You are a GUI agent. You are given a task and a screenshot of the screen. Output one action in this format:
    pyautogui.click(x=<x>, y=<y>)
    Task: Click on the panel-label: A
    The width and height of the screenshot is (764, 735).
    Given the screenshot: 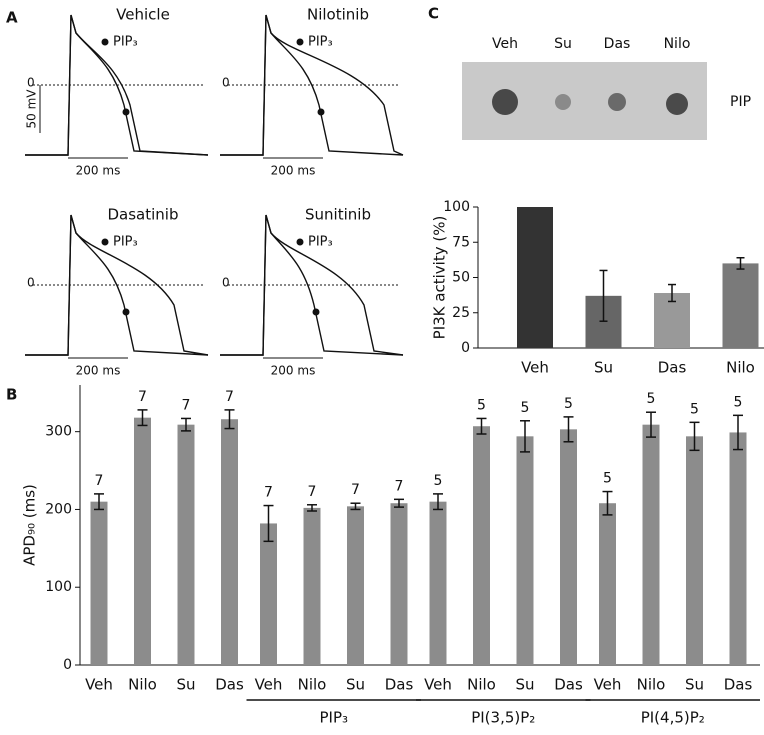 What is the action you would take?
    pyautogui.click(x=12, y=18)
    